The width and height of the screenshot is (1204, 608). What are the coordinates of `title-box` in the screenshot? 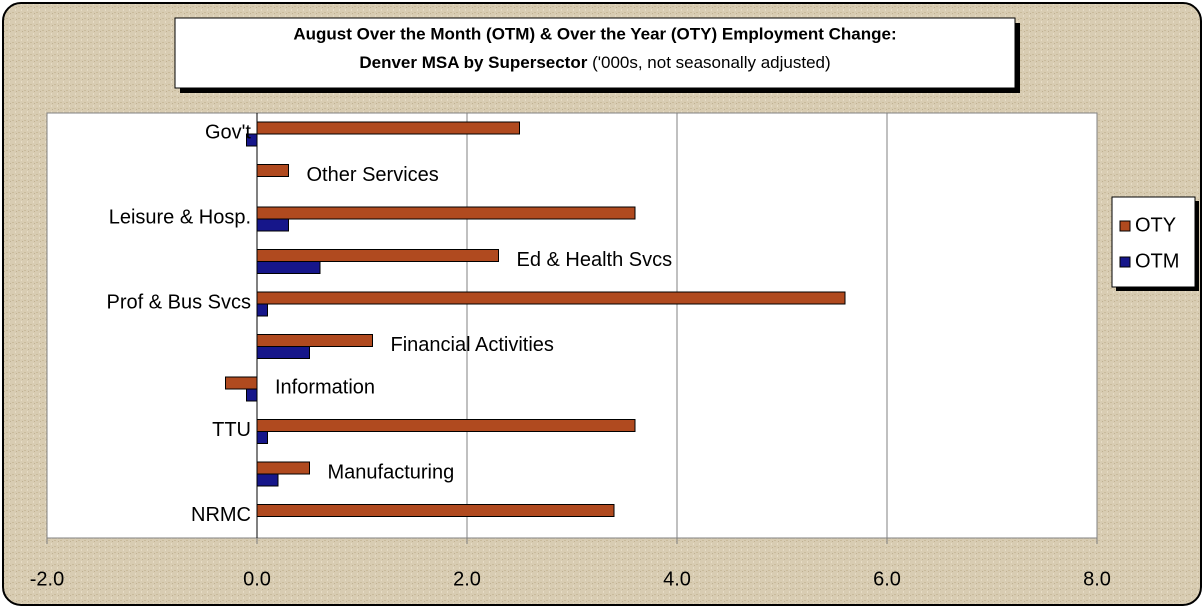 It's located at (595, 53).